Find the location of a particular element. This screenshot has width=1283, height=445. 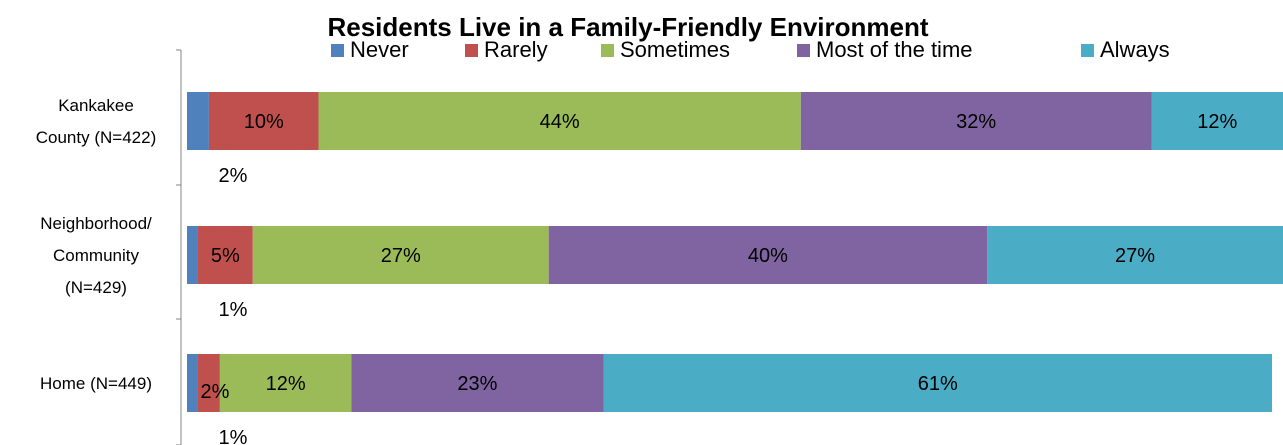

data-label-rarely-1: 5% is located at coordinates (225, 256).